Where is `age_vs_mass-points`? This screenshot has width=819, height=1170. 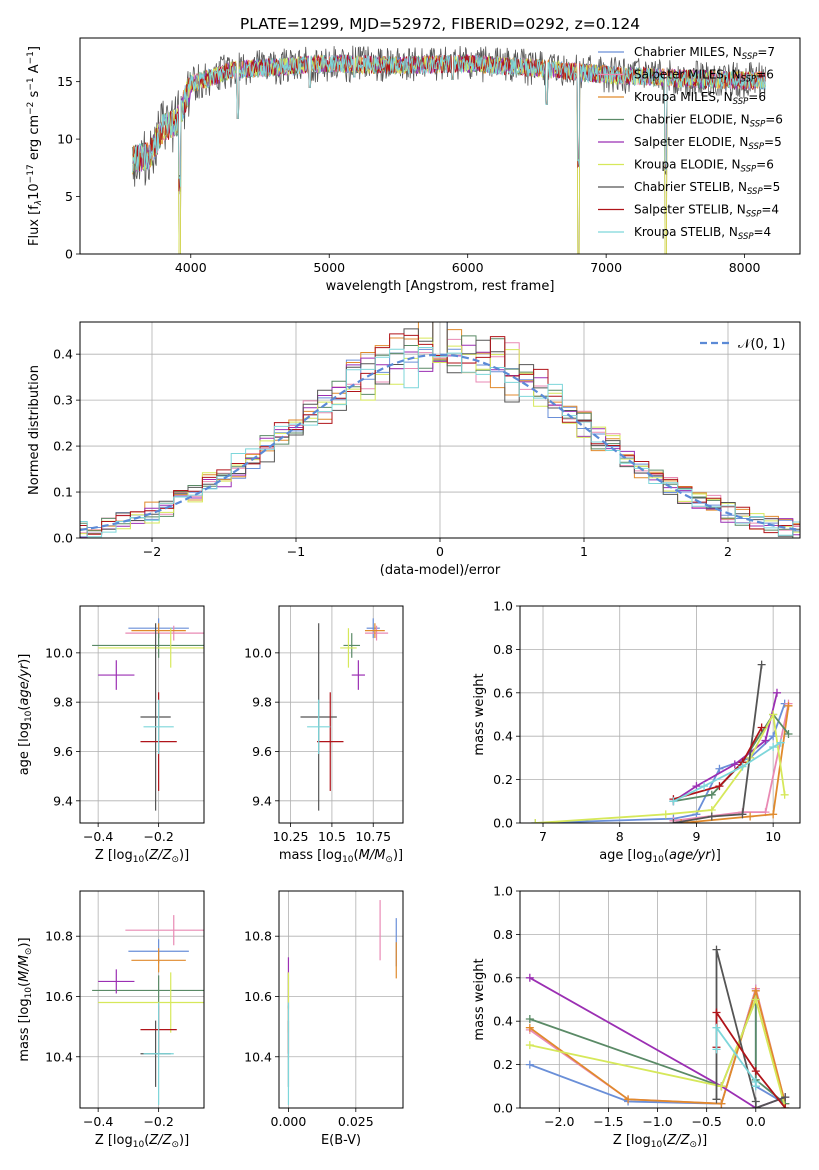 age_vs_mass-points is located at coordinates (344, 714).